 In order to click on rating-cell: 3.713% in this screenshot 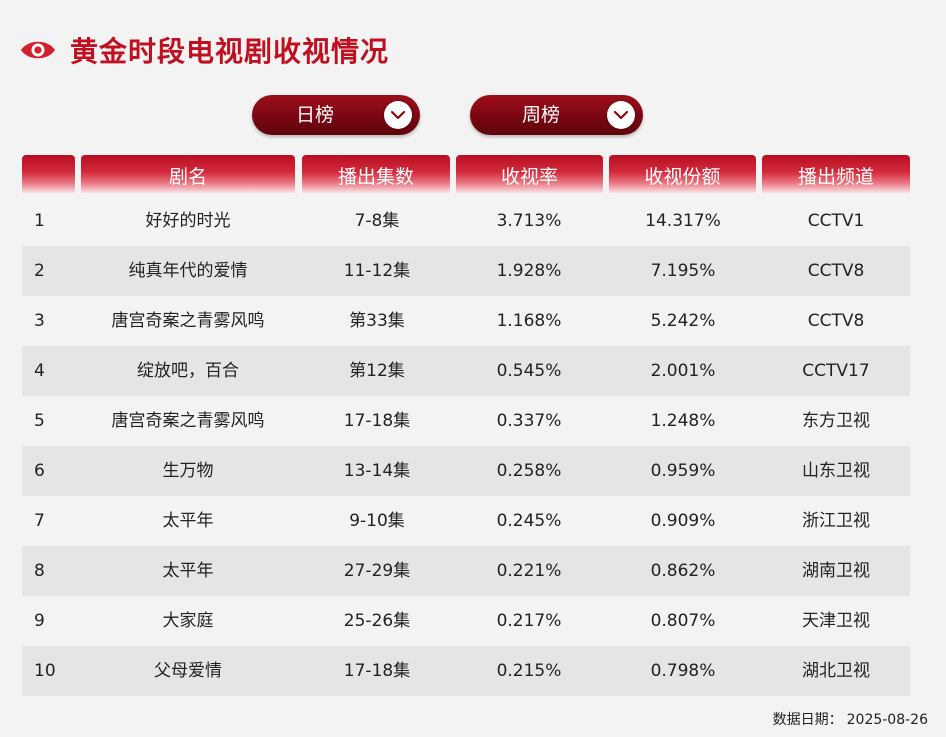, I will do `click(529, 221)`.